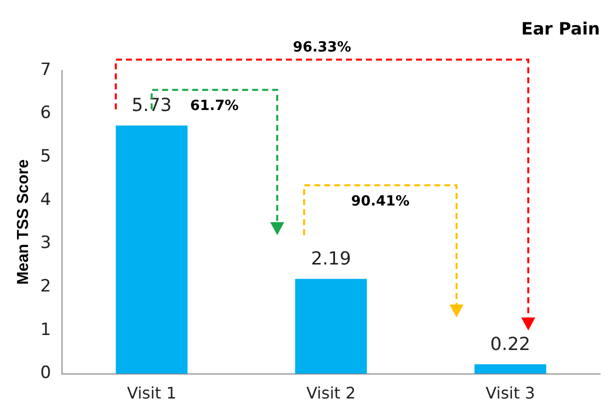  What do you see at coordinates (331, 259) in the screenshot?
I see `data-label: 2.19` at bounding box center [331, 259].